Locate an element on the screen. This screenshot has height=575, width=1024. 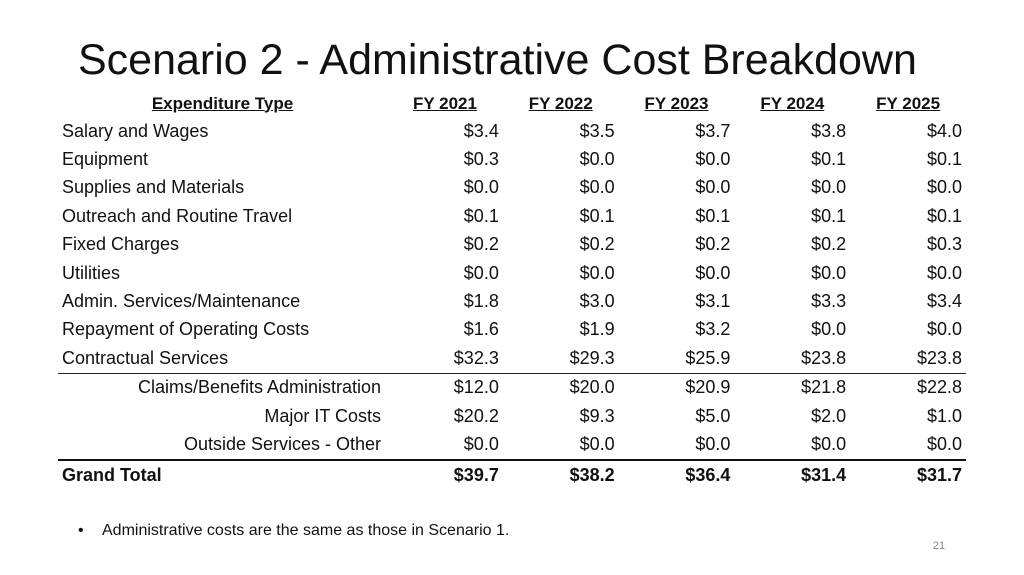
cell-value: $20.2 is located at coordinates (476, 415).